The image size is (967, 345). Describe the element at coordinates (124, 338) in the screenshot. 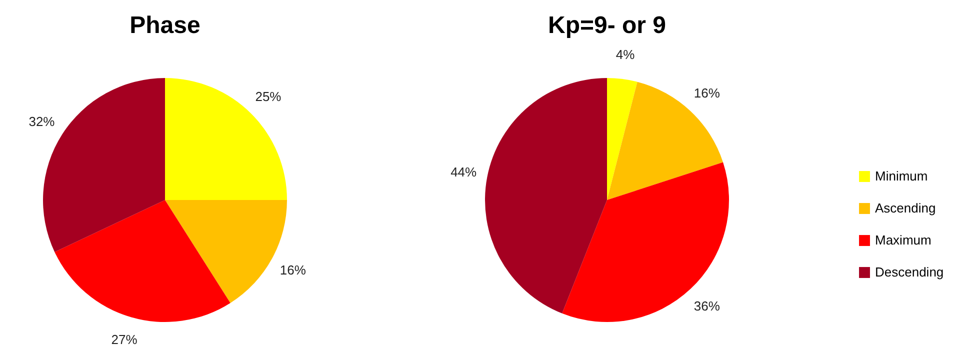

I see `data-label: 27%` at that location.